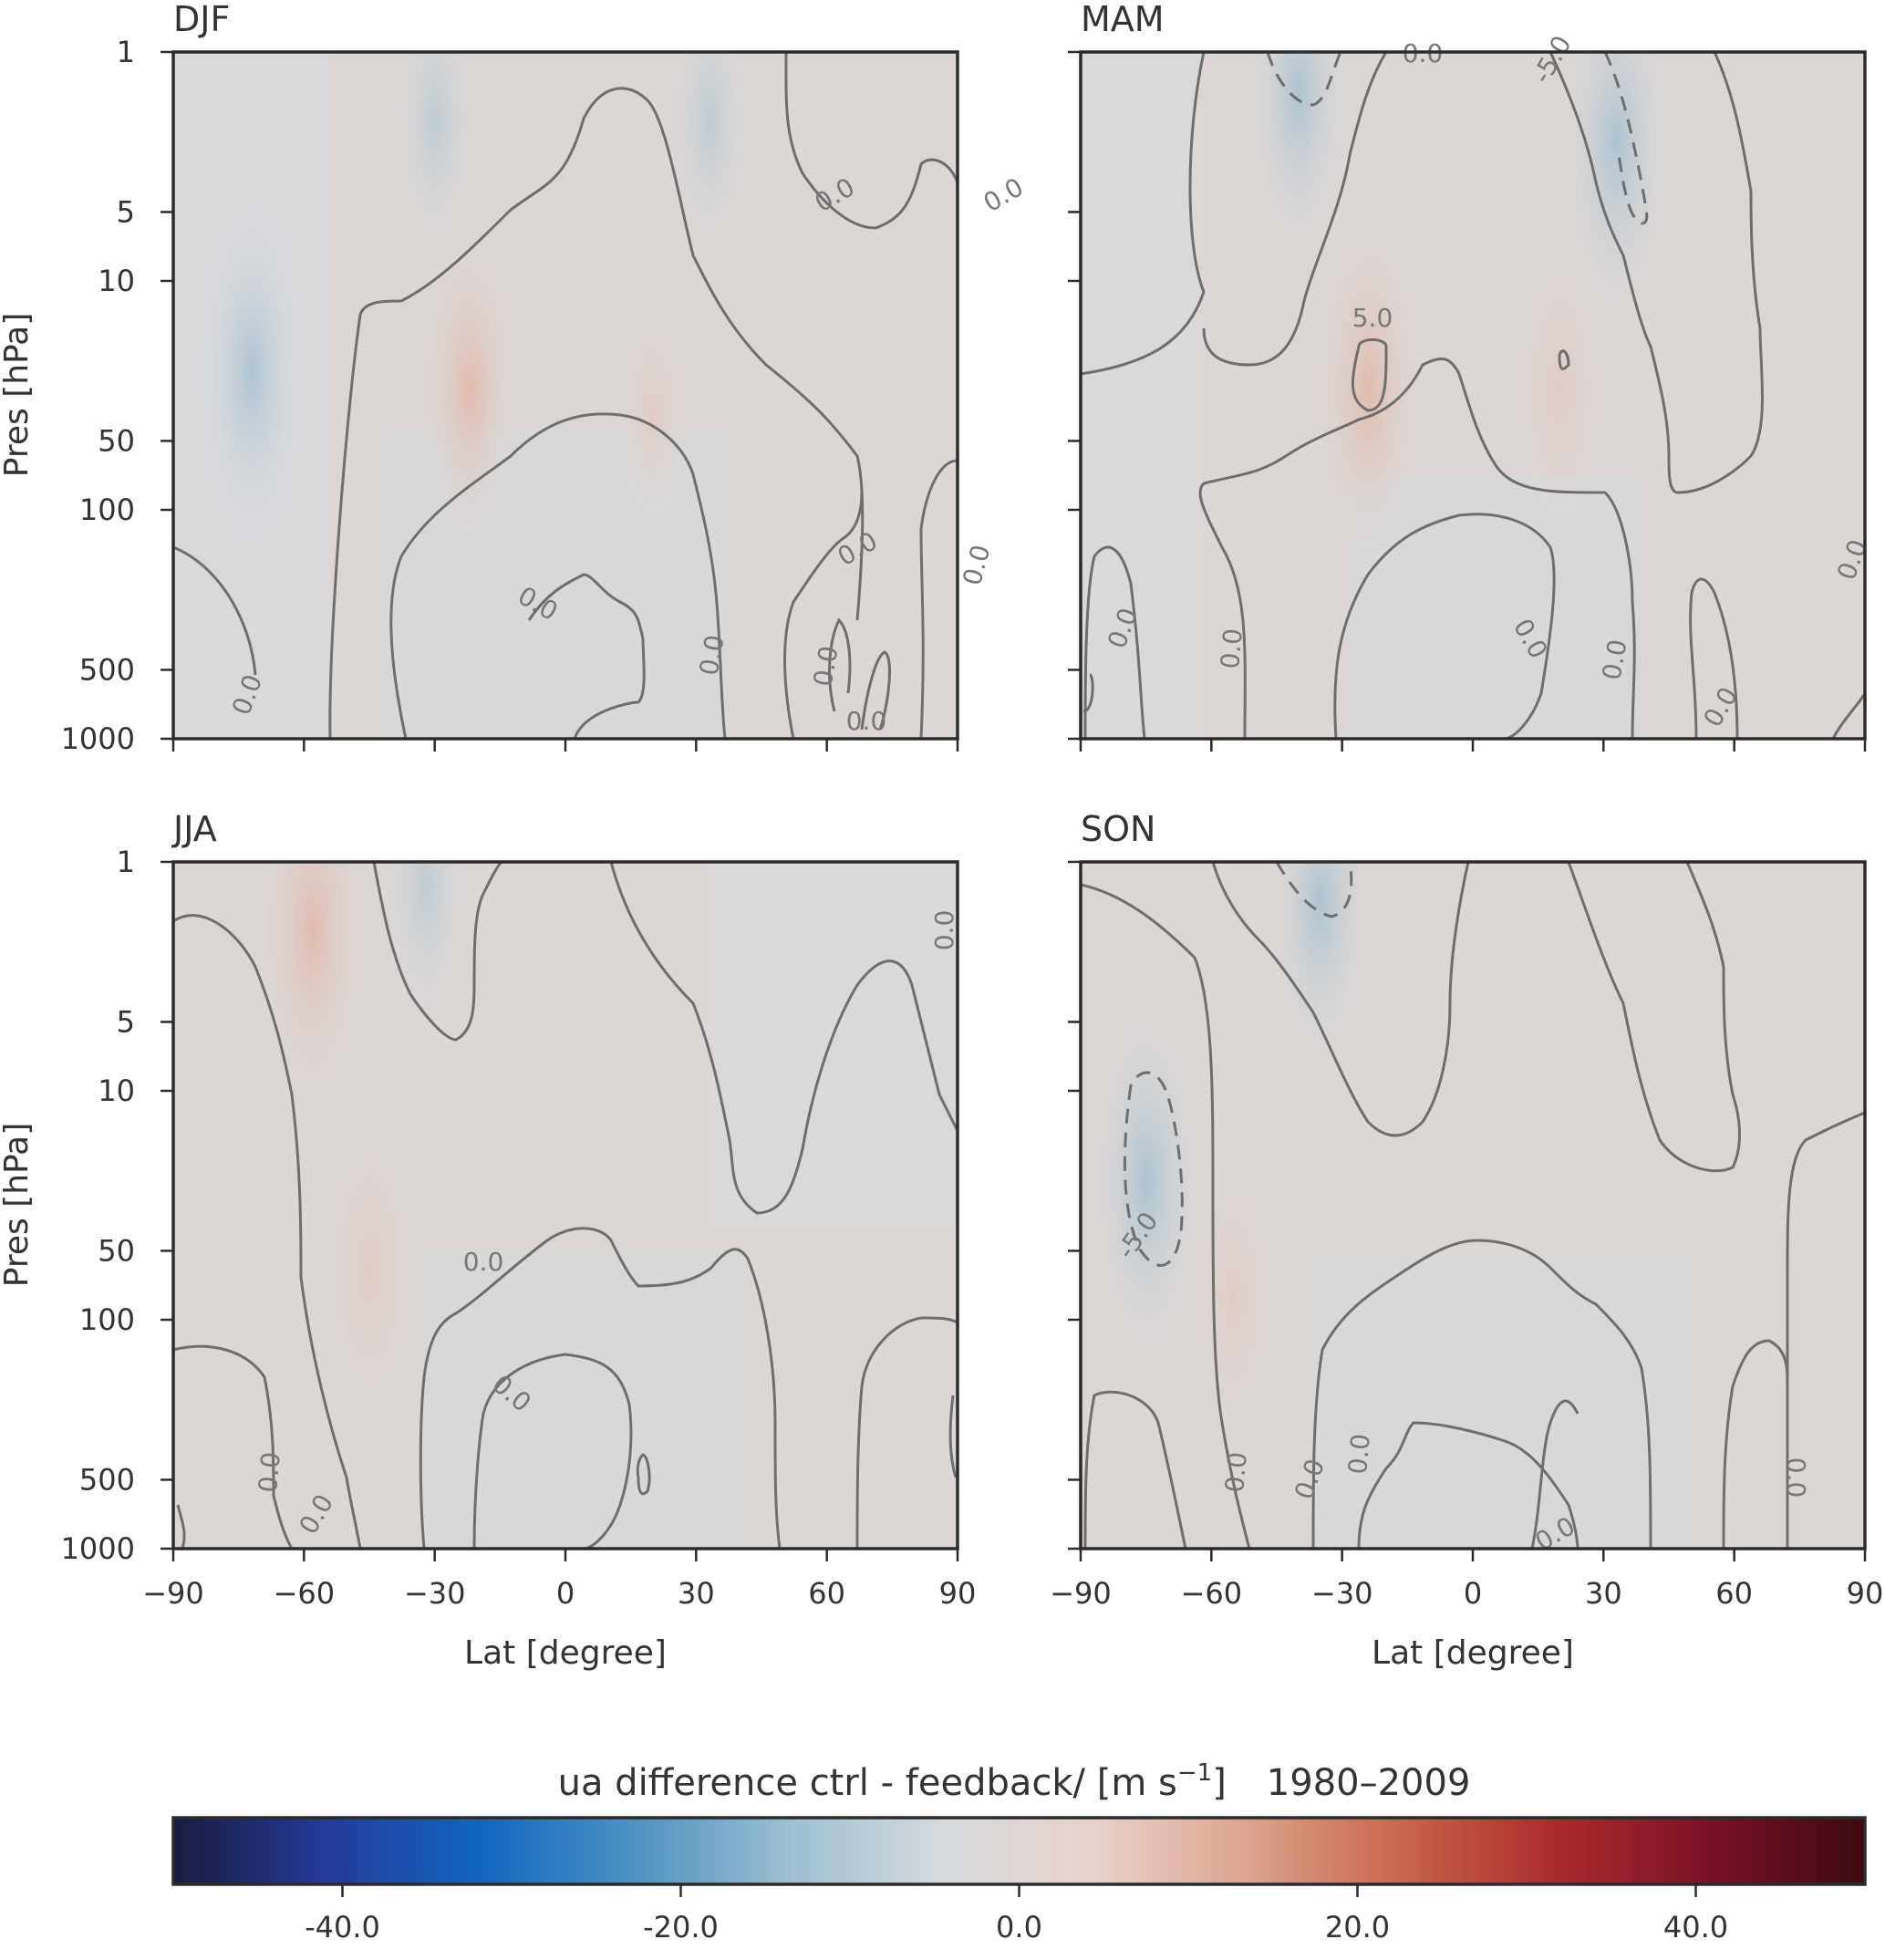 The width and height of the screenshot is (1885, 1960). I want to click on region-neutral-lower, so click(583, 1400).